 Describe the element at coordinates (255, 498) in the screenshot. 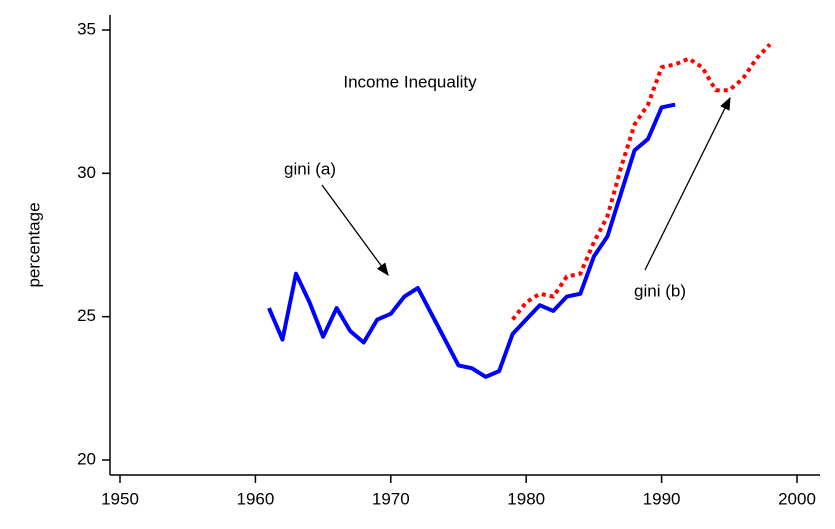

I see `x-tick-label: 1960` at that location.